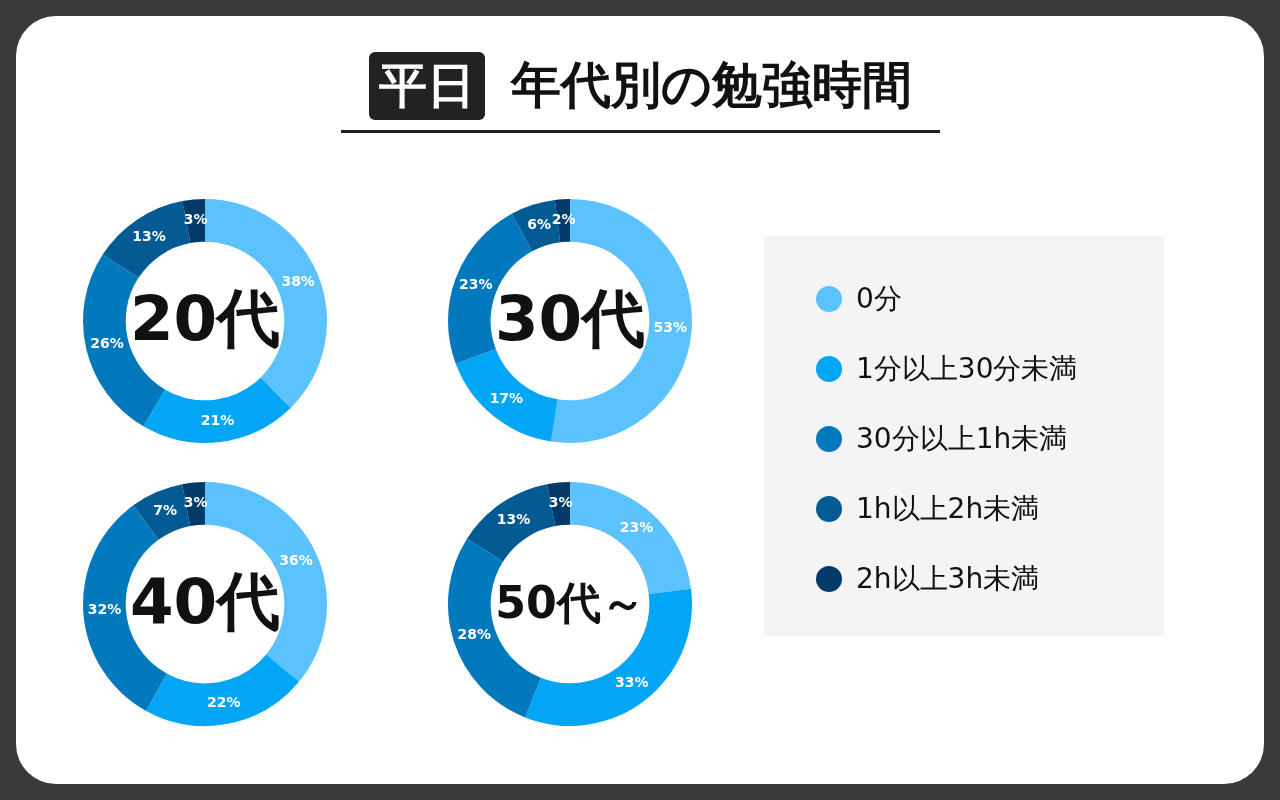 The width and height of the screenshot is (1280, 800). Describe the element at coordinates (217, 419) in the screenshot. I see `data-label: 21%` at that location.